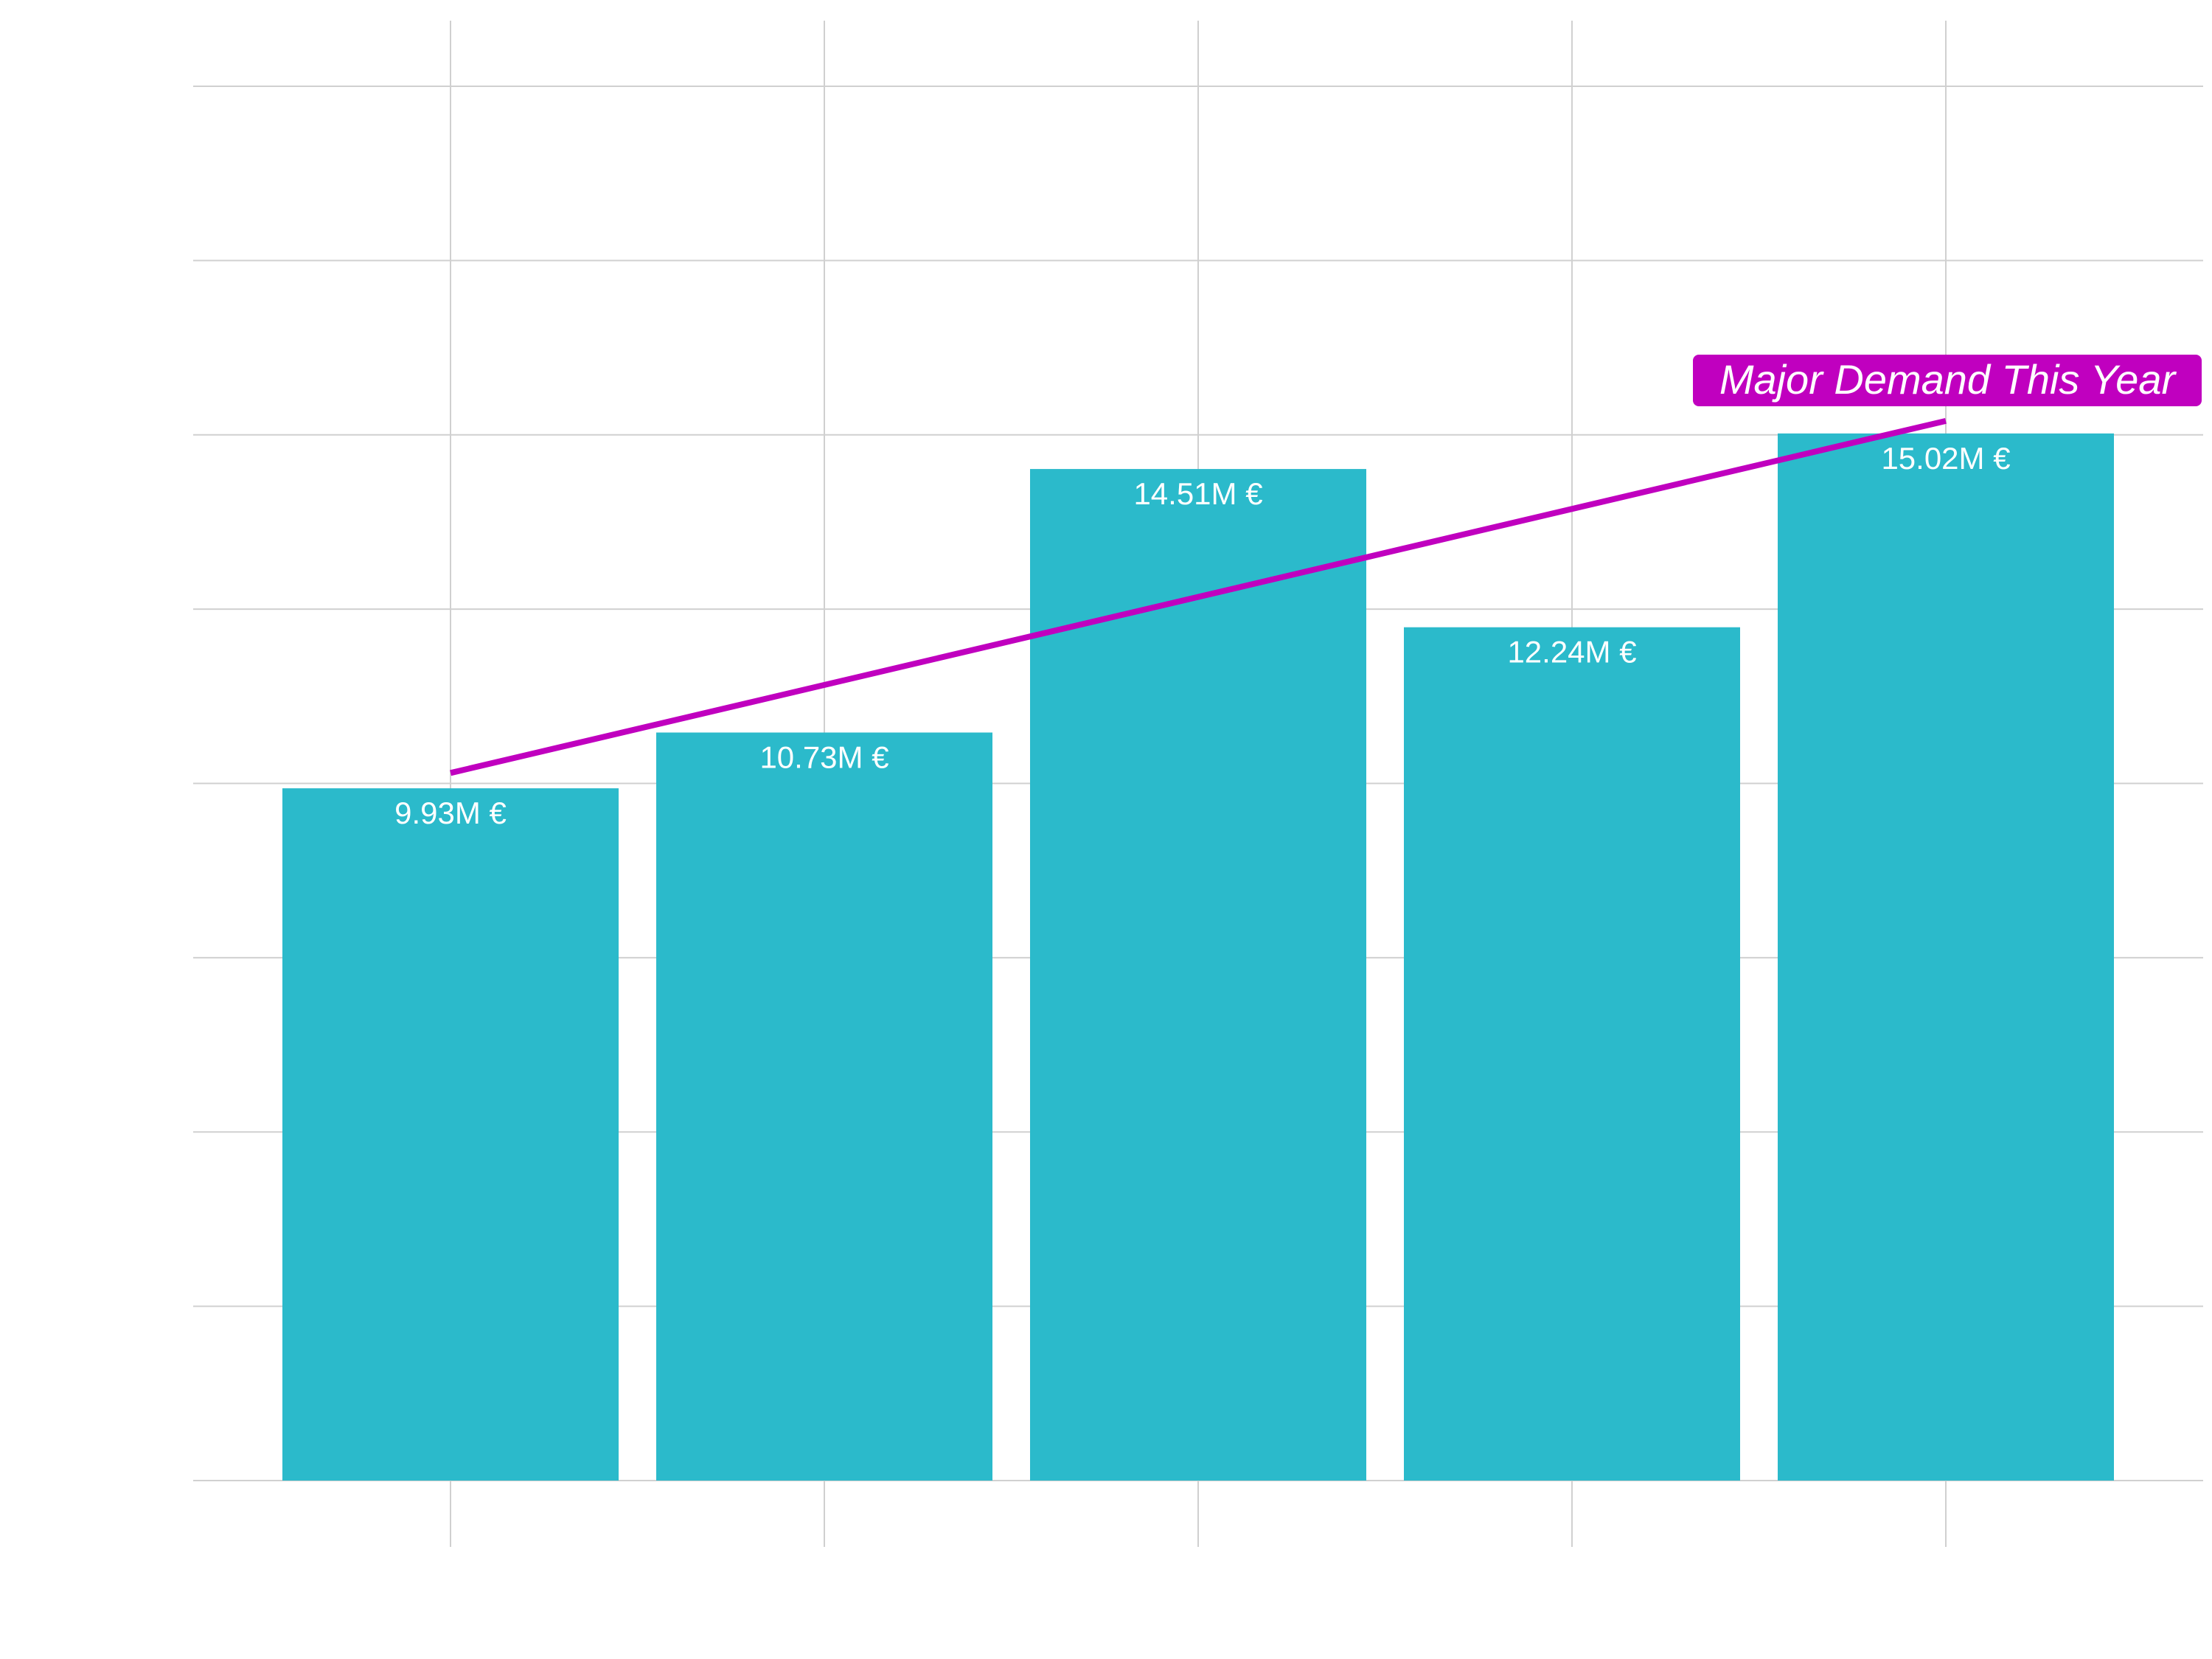 The width and height of the screenshot is (2212, 1659). What do you see at coordinates (450, 813) in the screenshot?
I see `bar-value-label-0: 9.93M €` at bounding box center [450, 813].